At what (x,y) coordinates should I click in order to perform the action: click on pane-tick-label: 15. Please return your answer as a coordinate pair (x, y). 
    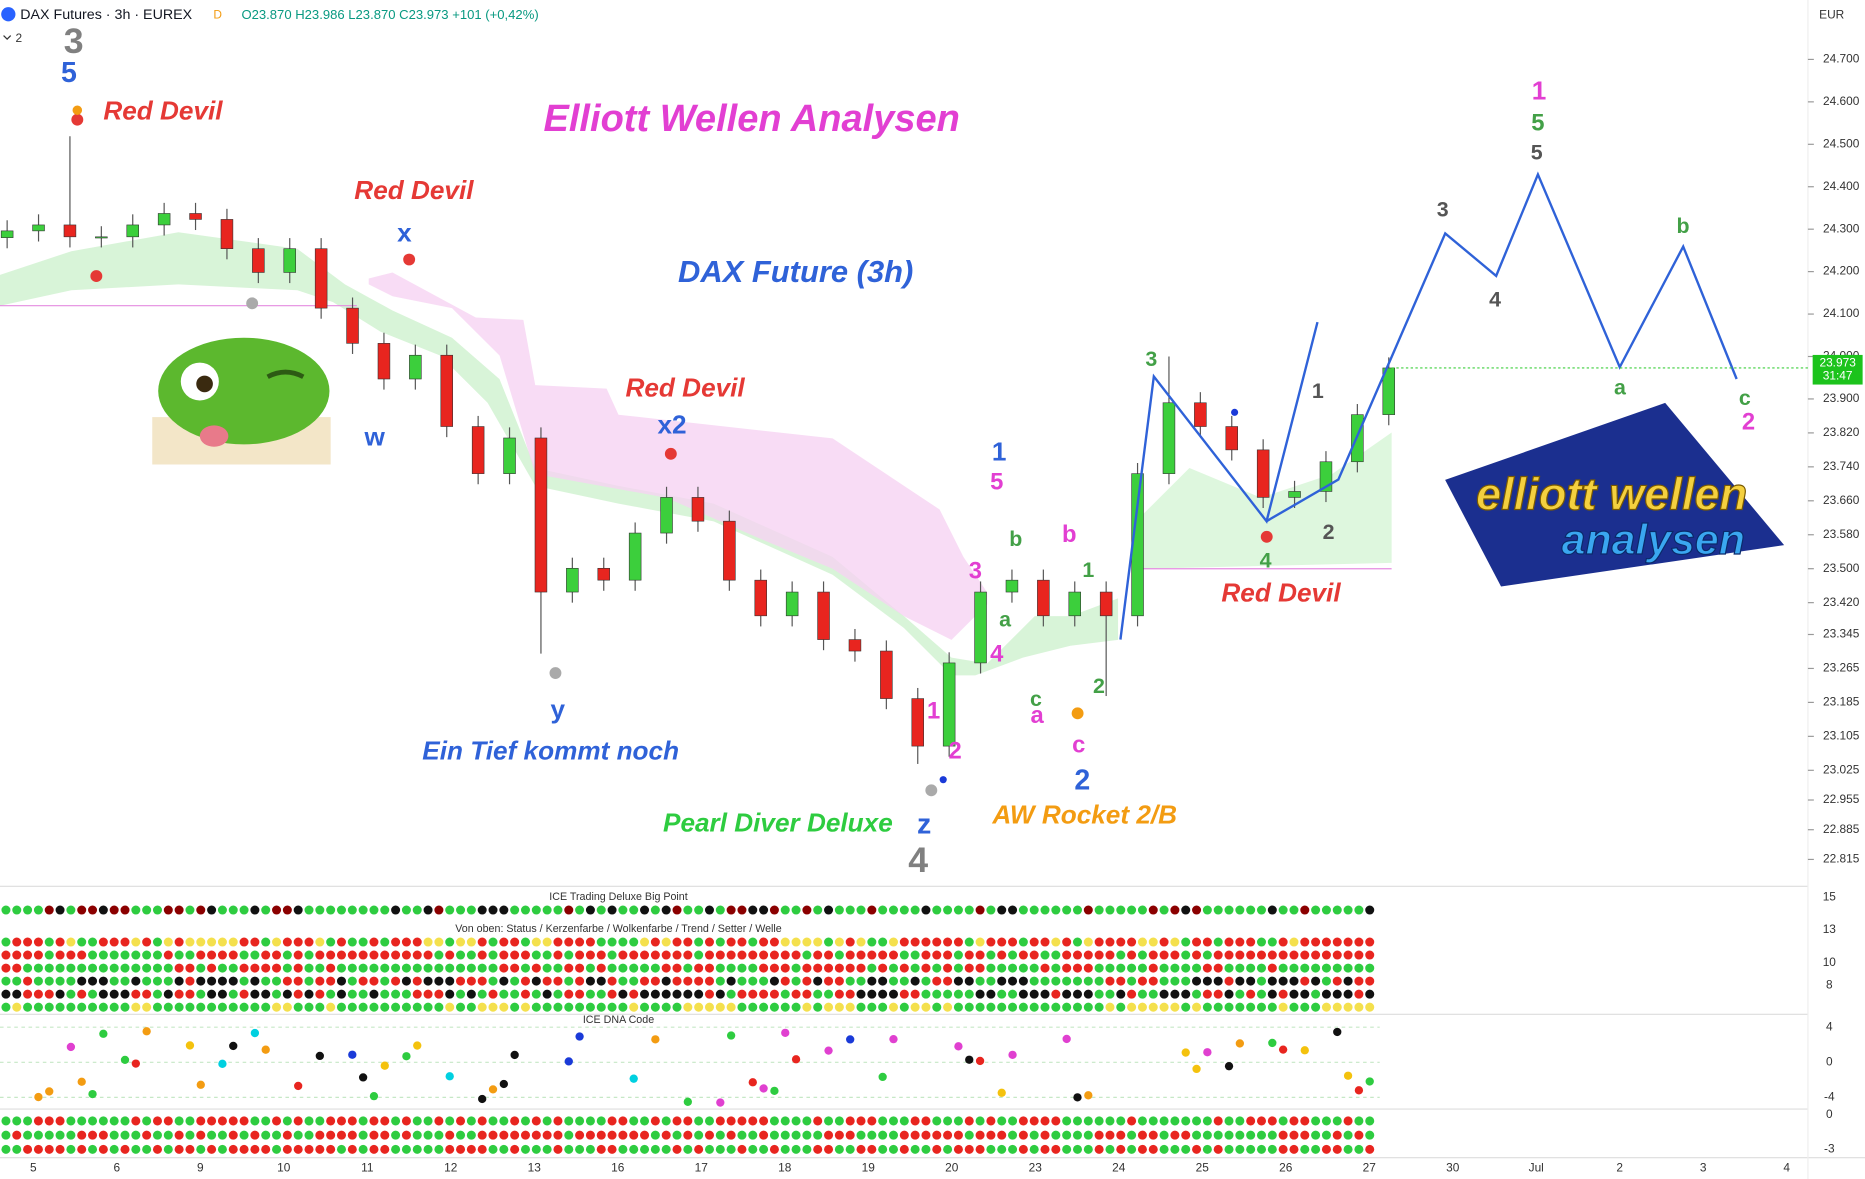
    Looking at the image, I should click on (1830, 897).